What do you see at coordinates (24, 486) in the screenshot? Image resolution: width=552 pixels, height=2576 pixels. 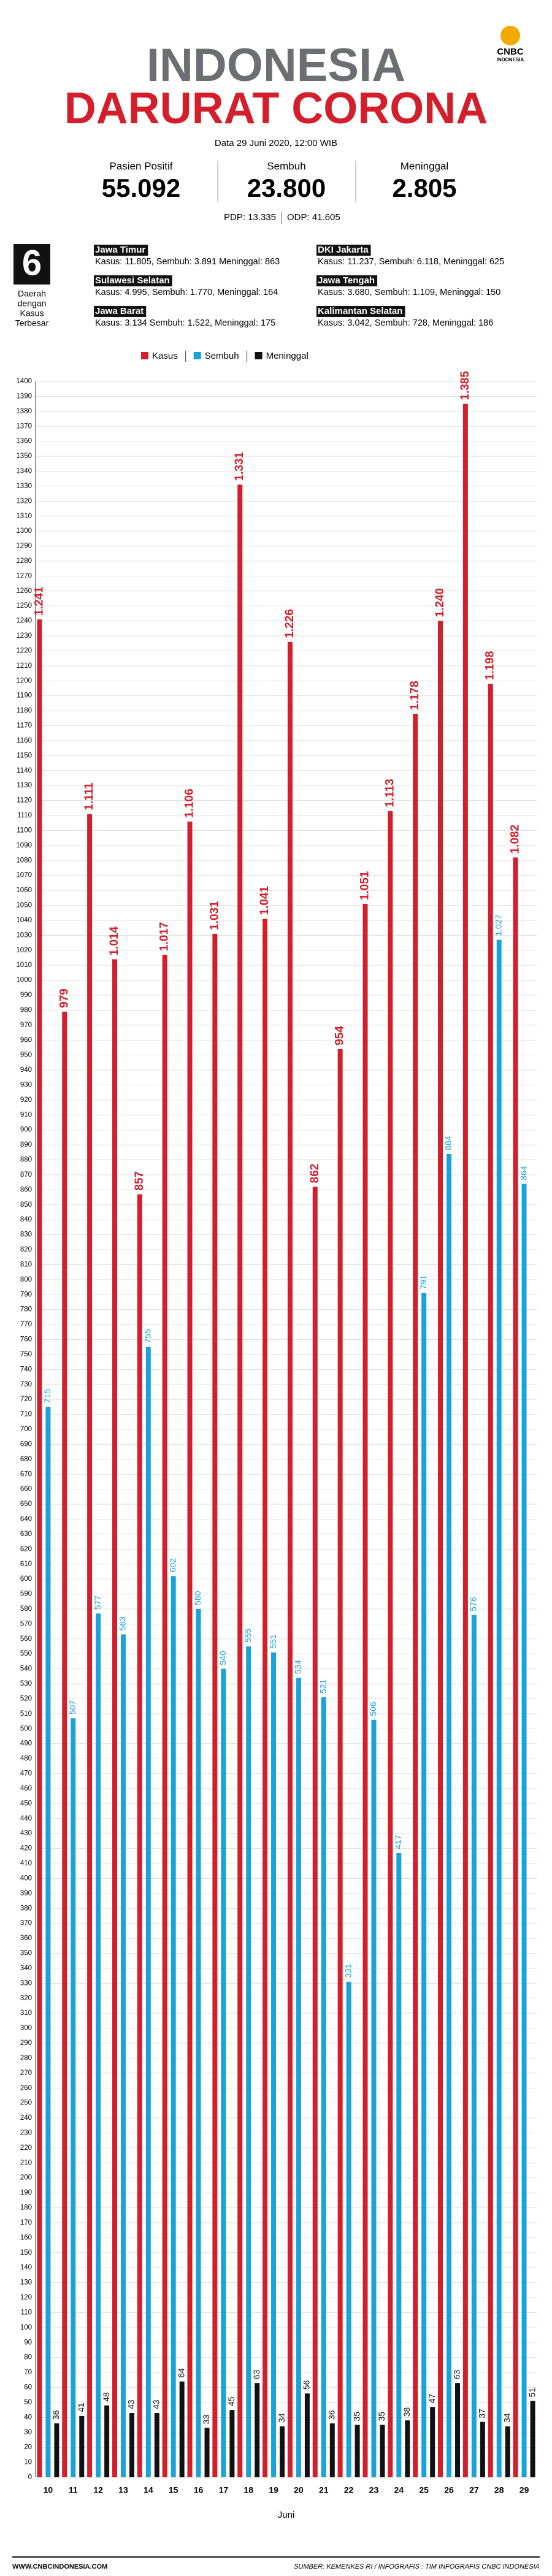 I see `y-tick-label: 1330` at bounding box center [24, 486].